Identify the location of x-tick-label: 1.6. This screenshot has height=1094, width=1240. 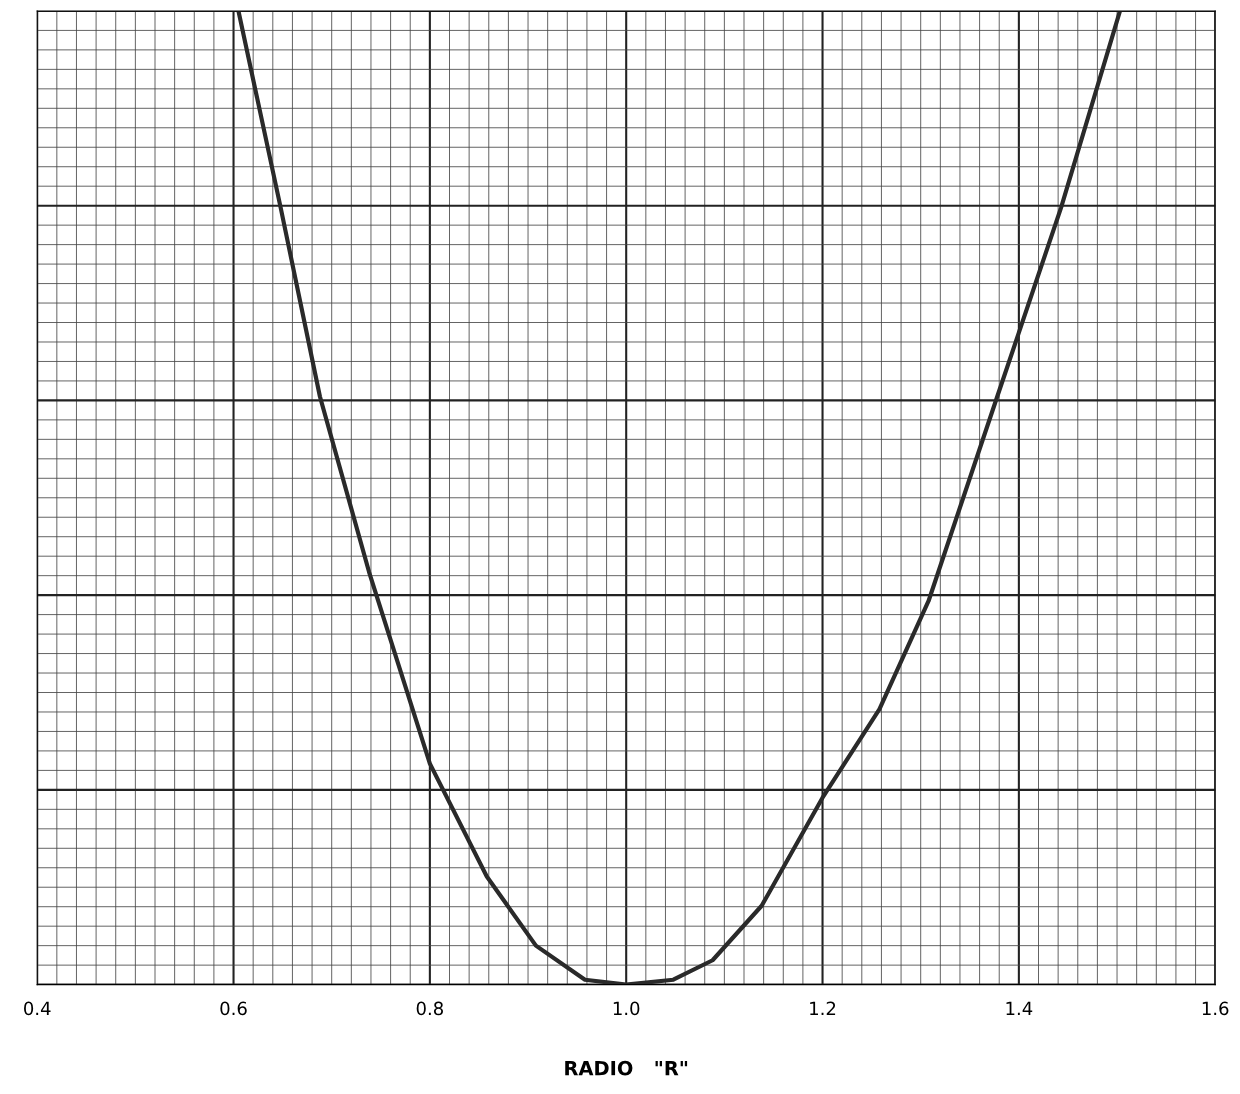
(1215, 1008).